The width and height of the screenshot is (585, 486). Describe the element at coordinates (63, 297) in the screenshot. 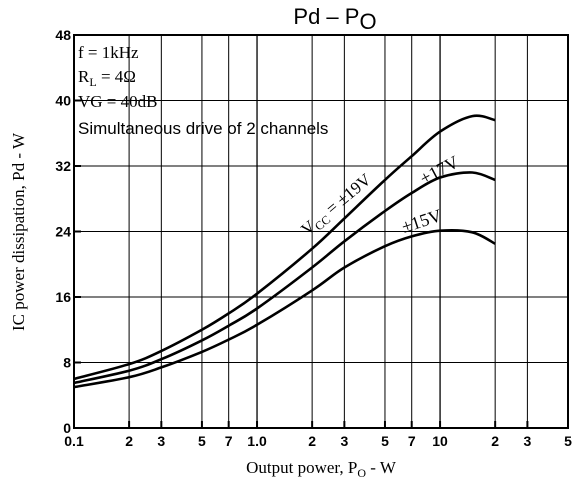

I see `y-tick-label: 16` at that location.